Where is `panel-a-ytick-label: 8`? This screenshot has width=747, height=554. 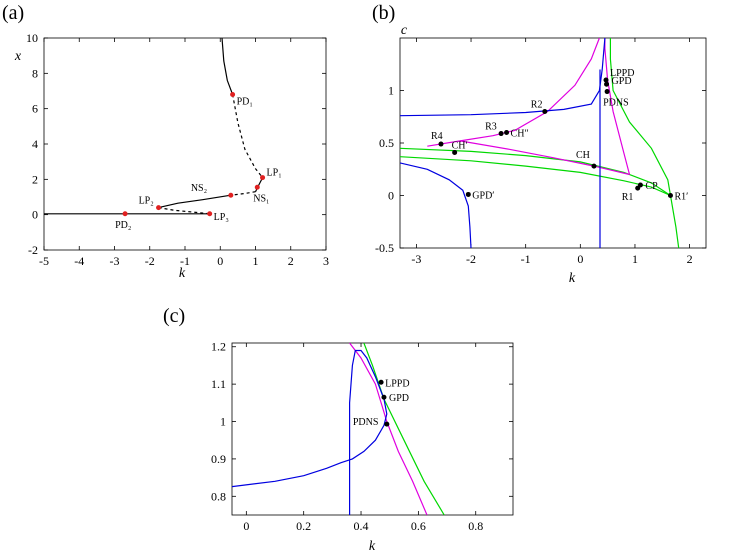
panel-a-ytick-label: 8 is located at coordinates (35, 73).